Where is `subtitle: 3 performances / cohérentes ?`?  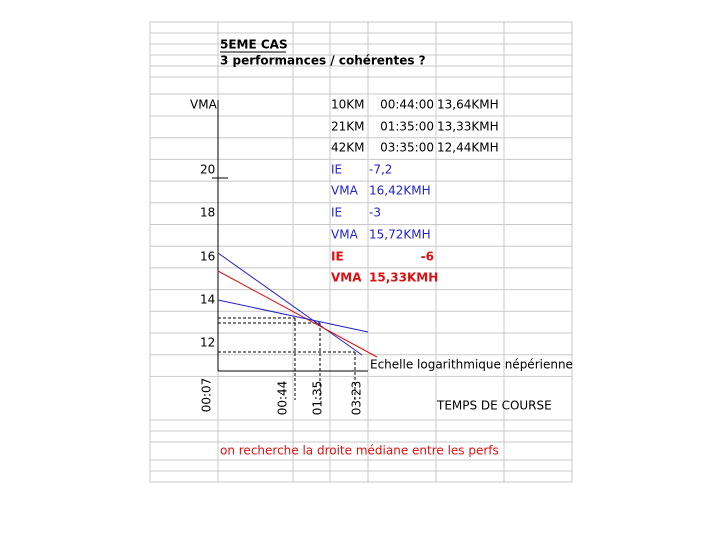 subtitle: 3 performances / cohérentes ? is located at coordinates (323, 61).